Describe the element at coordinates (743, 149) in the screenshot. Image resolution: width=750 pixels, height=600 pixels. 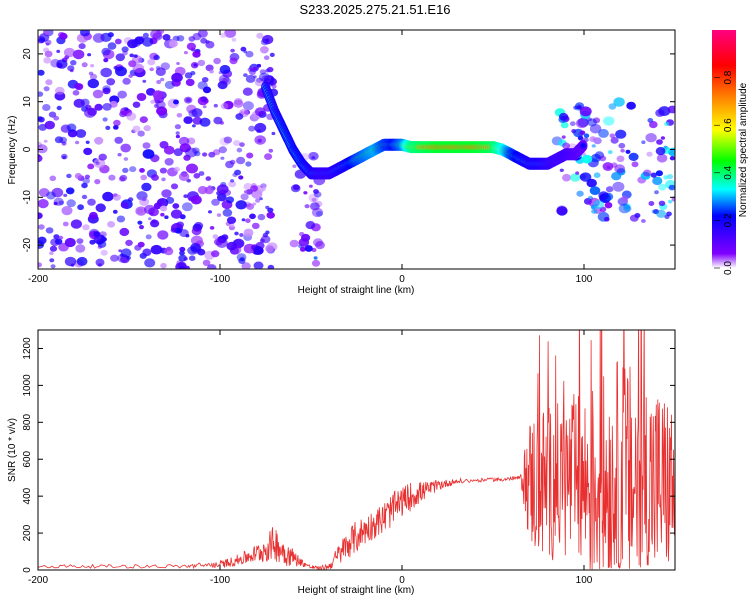
I see `colorbar-label: Normalized spectral amplitude` at that location.